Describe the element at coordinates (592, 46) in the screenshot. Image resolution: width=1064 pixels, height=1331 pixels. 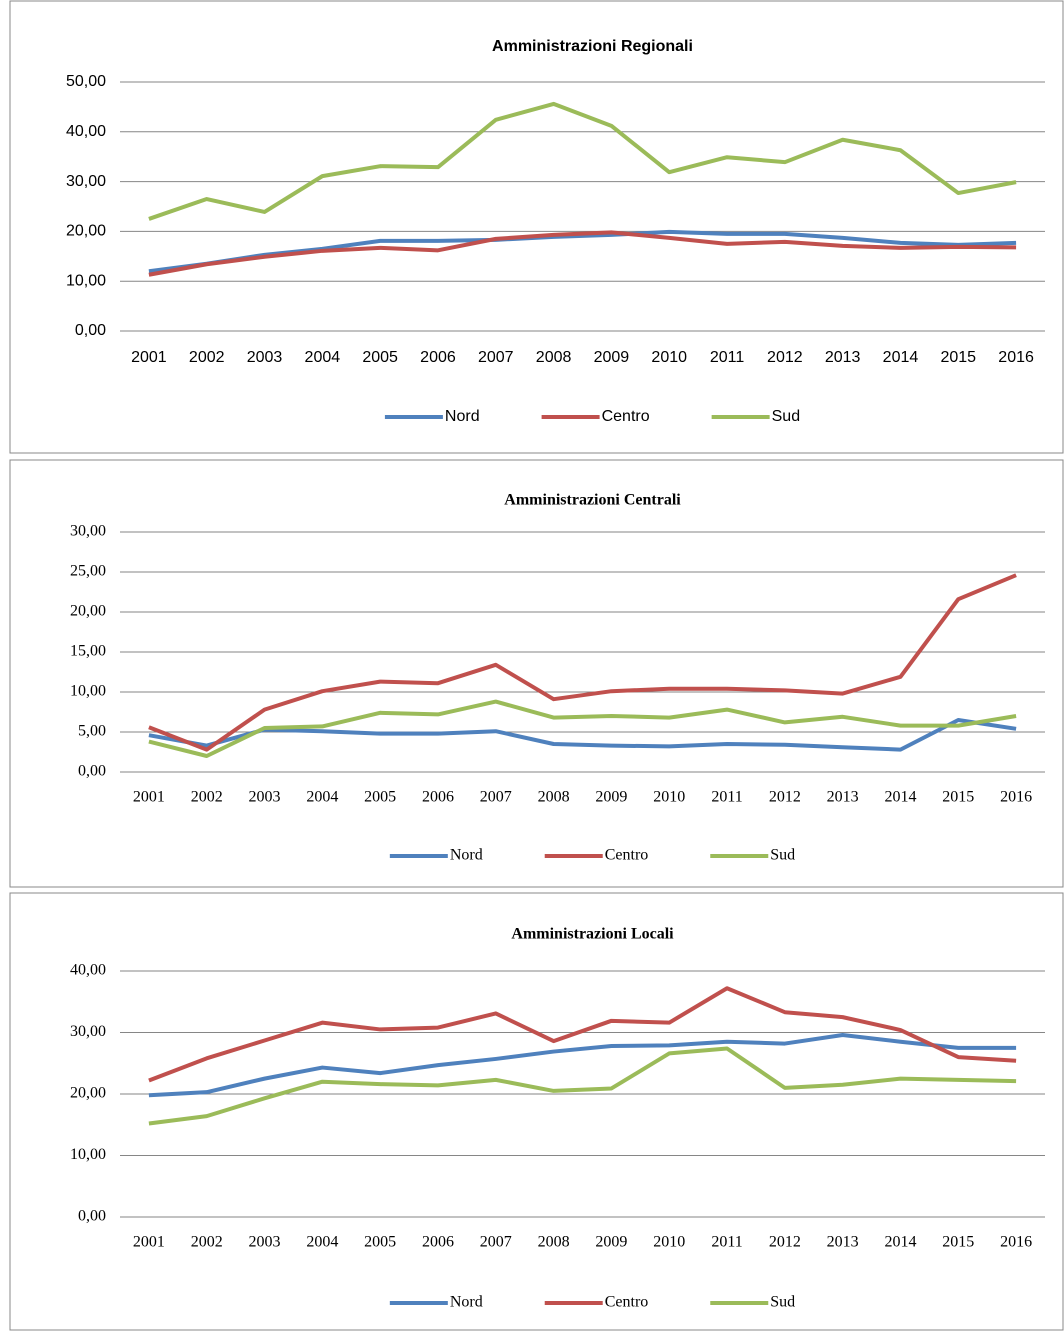
I see `chart-title: Amministrazioni Regionali` at that location.